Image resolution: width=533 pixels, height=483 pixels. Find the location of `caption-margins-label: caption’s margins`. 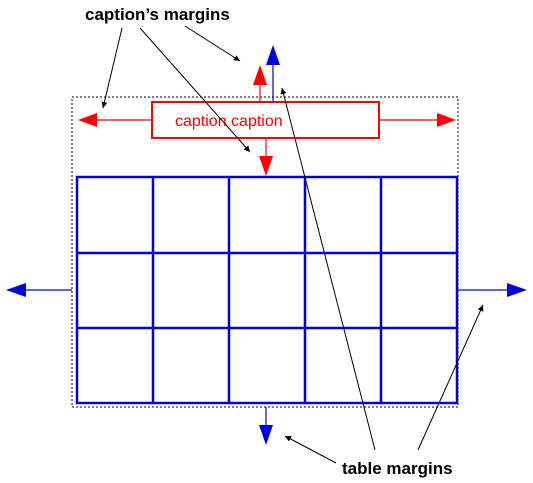

caption-margins-label: caption’s margins is located at coordinates (157, 14).